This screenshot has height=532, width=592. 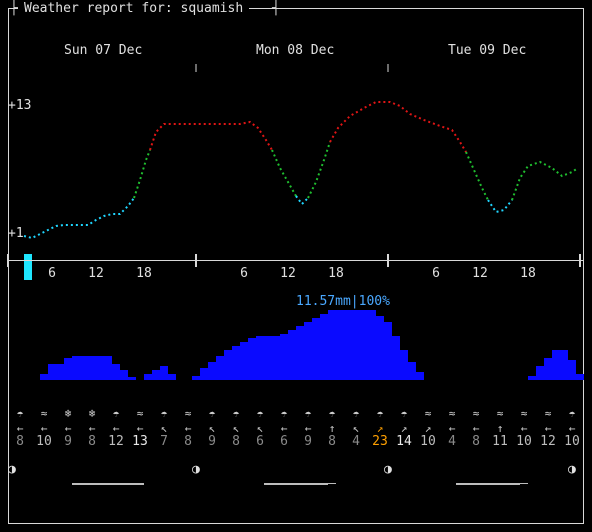 What do you see at coordinates (16, 233) in the screenshot?
I see `temp-min-label: +1` at bounding box center [16, 233].